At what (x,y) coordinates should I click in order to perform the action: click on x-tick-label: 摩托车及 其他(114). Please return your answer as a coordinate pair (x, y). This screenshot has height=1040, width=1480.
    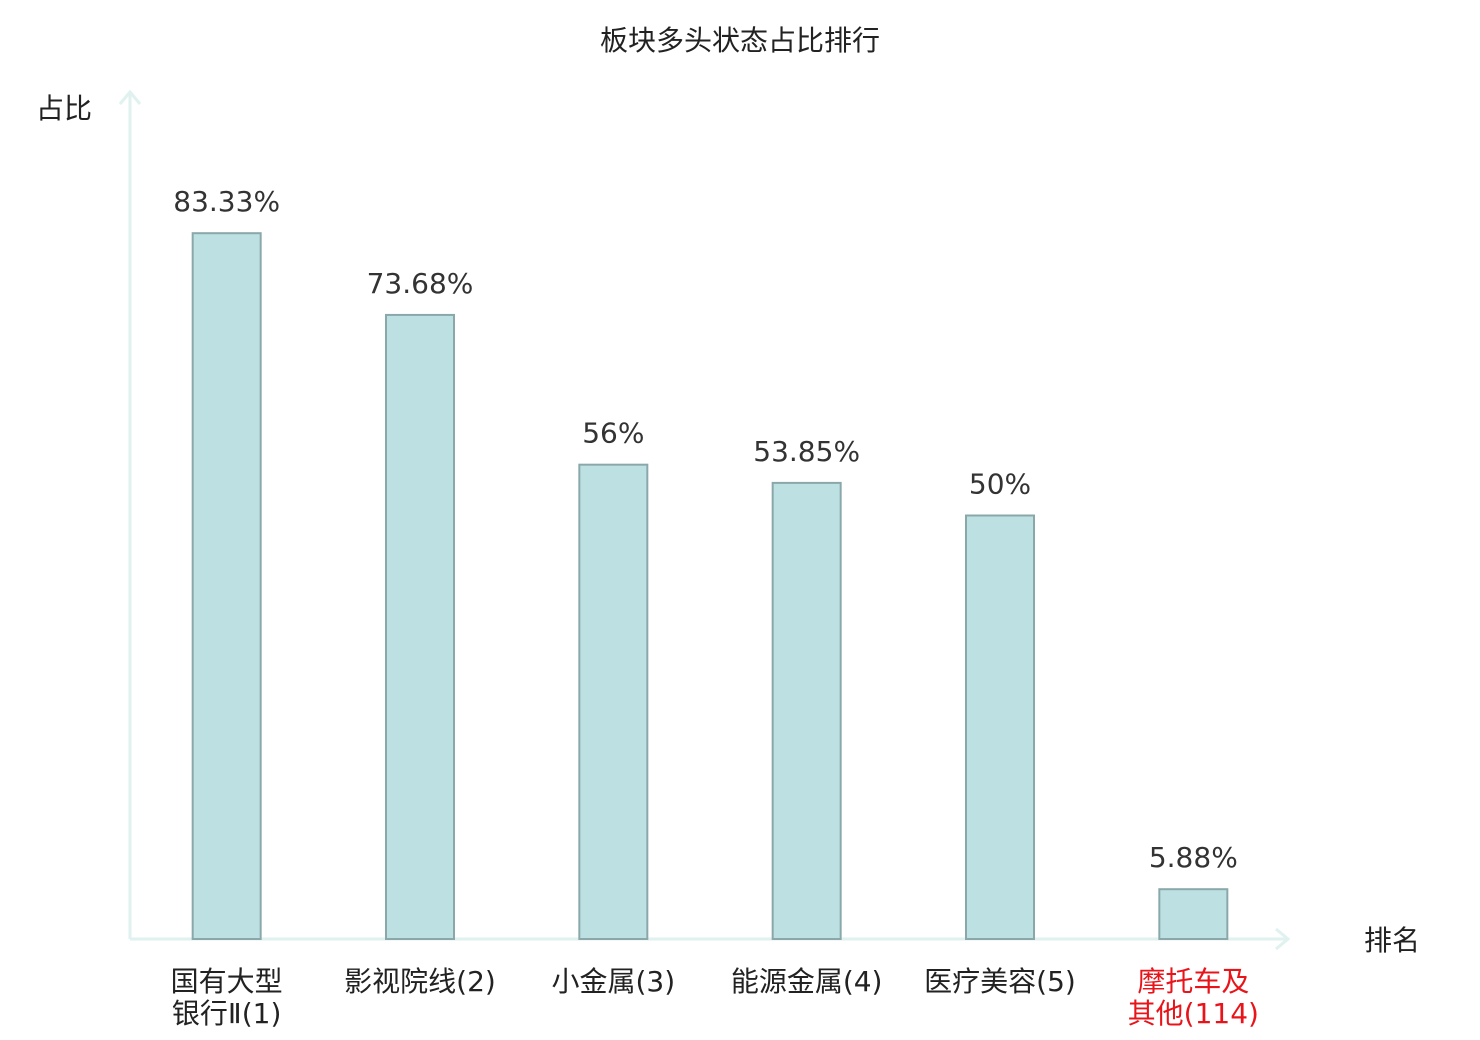
    Looking at the image, I should click on (1193, 997).